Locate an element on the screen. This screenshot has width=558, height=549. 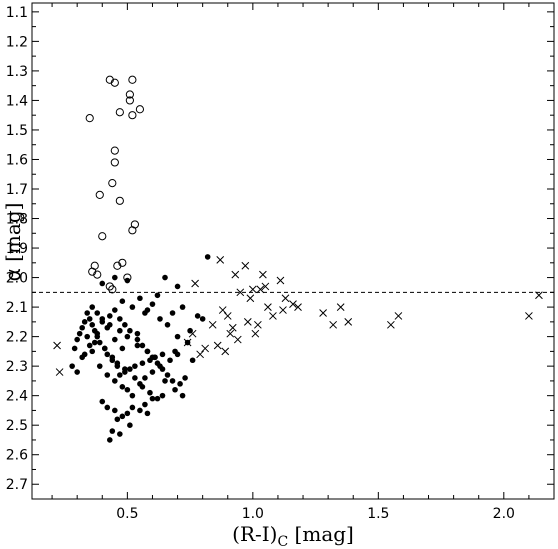
y-tick-label: 2.1 is located at coordinates (17, 308).